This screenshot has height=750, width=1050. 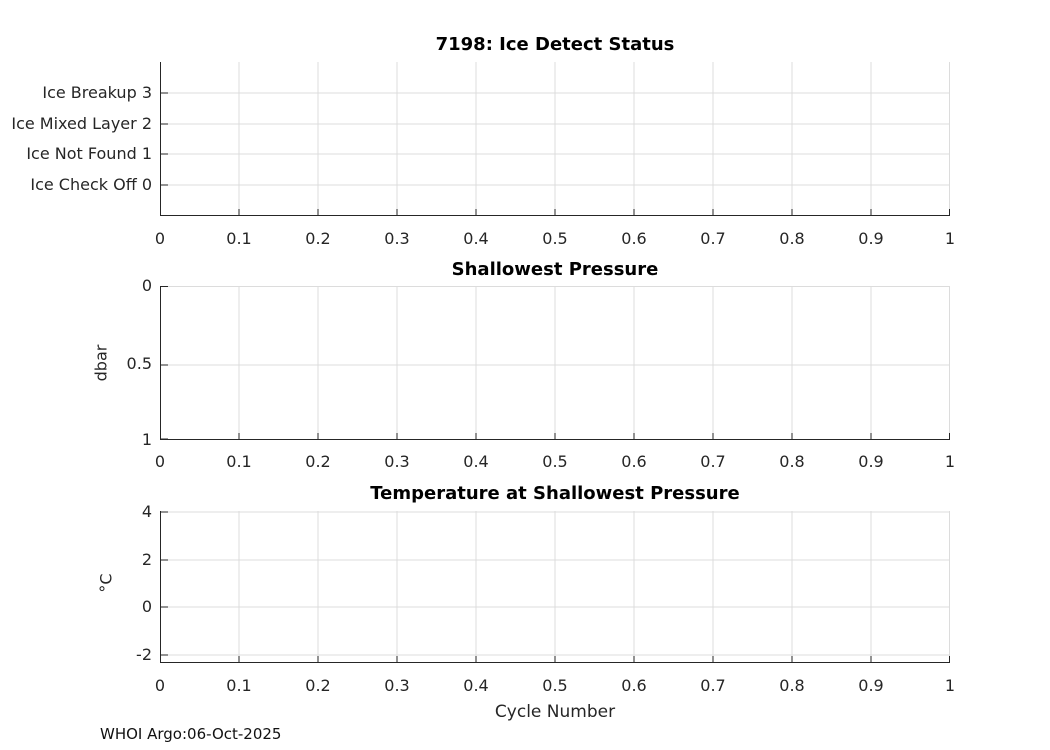 What do you see at coordinates (146, 439) in the screenshot?
I see `plot2-ytick-1: 1` at bounding box center [146, 439].